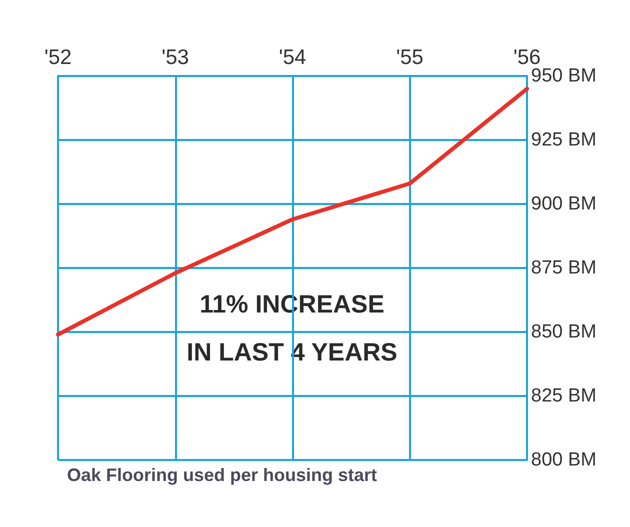 The width and height of the screenshot is (630, 527). I want to click on x-tick-label: '54, so click(292, 57).